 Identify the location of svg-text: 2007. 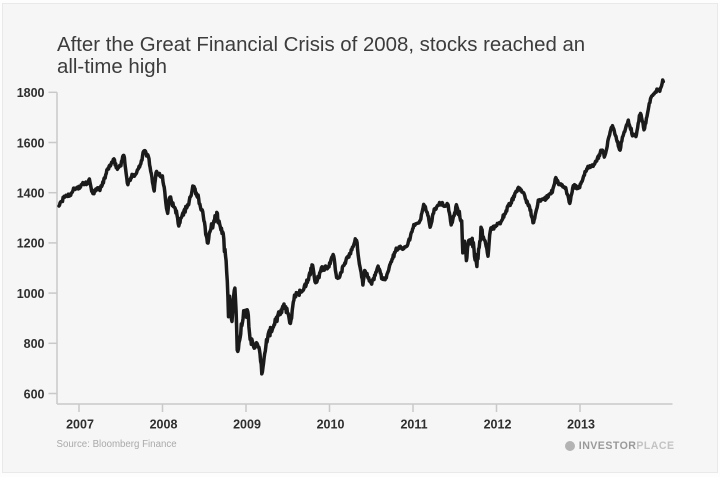
(80, 425).